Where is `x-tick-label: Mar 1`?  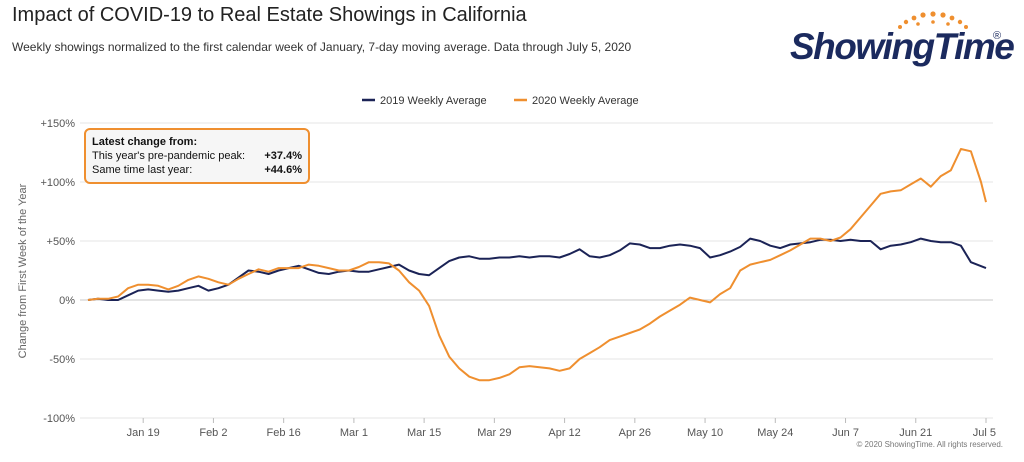 x-tick-label: Mar 1 is located at coordinates (354, 433).